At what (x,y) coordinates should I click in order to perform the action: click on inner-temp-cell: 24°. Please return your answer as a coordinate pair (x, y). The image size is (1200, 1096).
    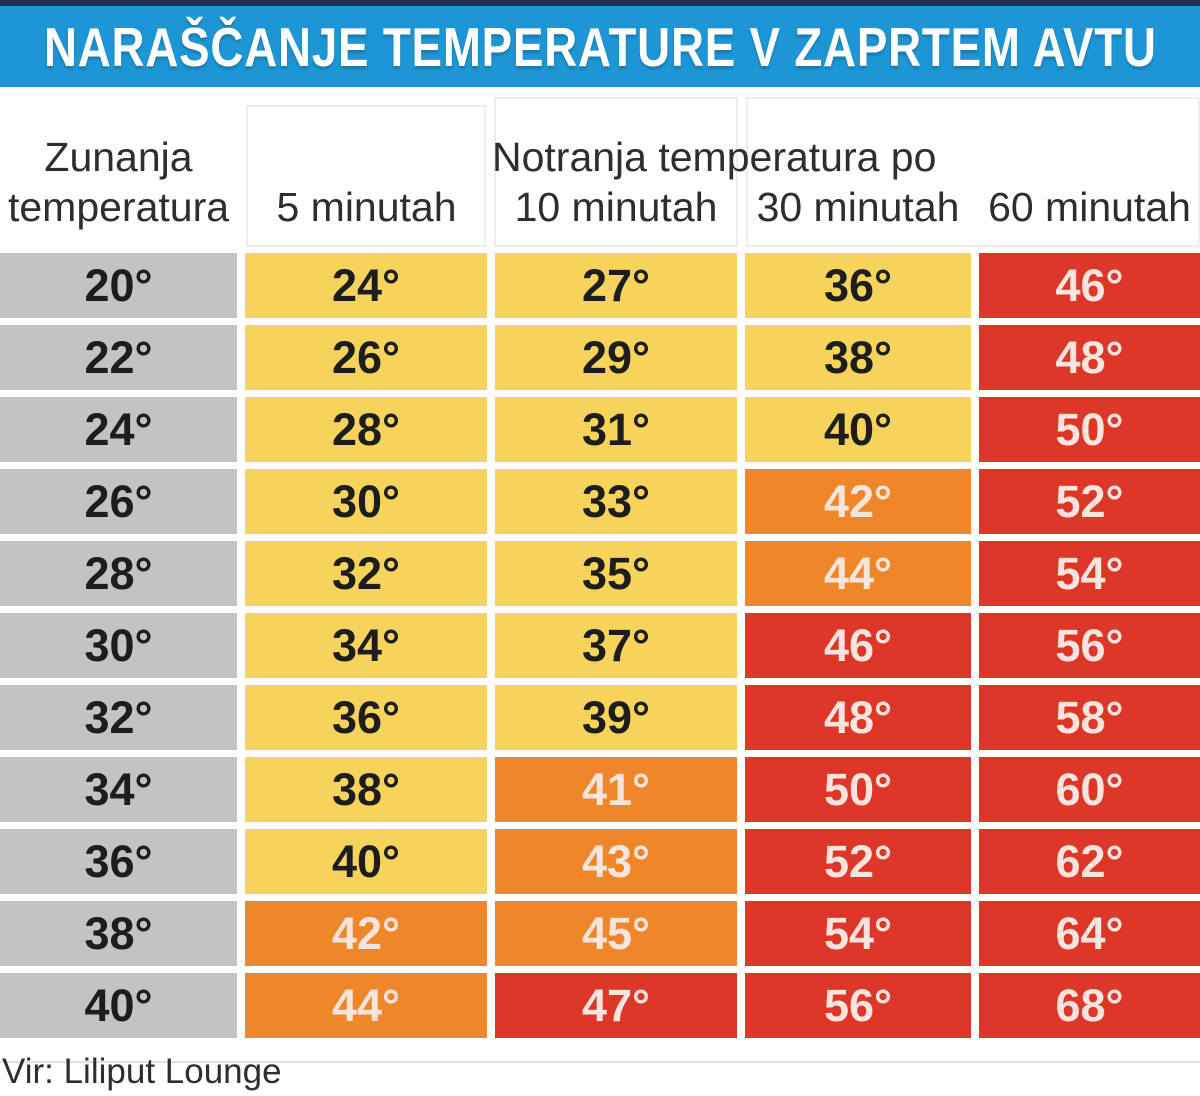
    Looking at the image, I should click on (366, 285).